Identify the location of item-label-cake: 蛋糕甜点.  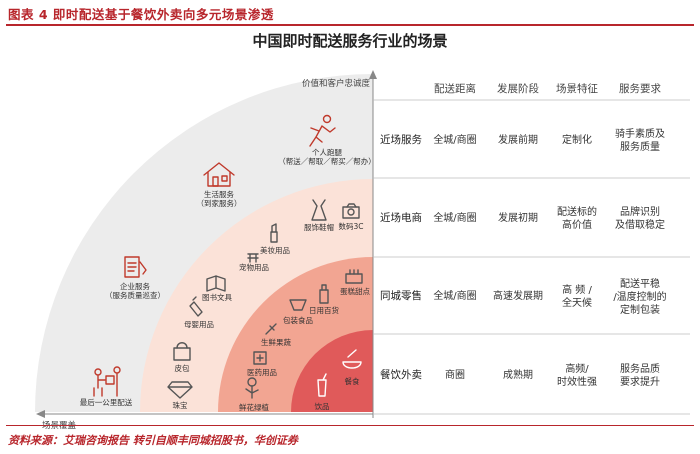
(355, 291).